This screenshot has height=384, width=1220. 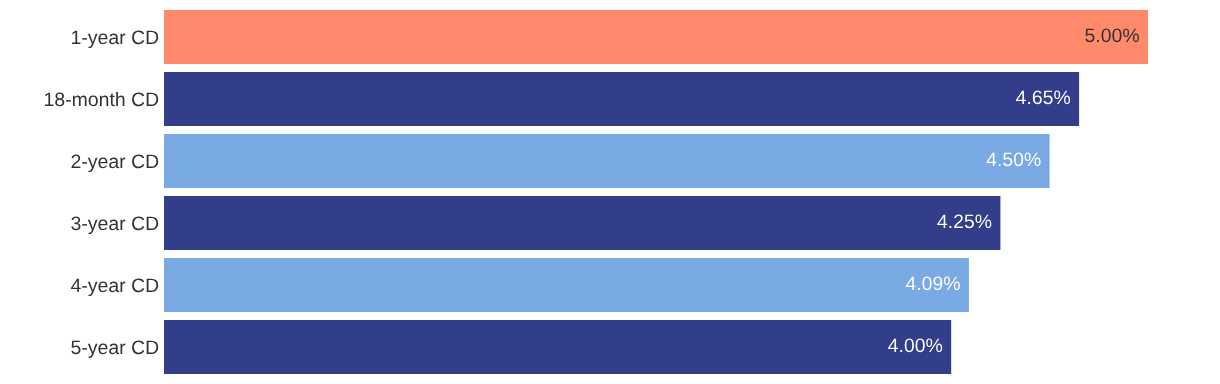 What do you see at coordinates (964, 221) in the screenshot?
I see `data-label: 4.25%` at bounding box center [964, 221].